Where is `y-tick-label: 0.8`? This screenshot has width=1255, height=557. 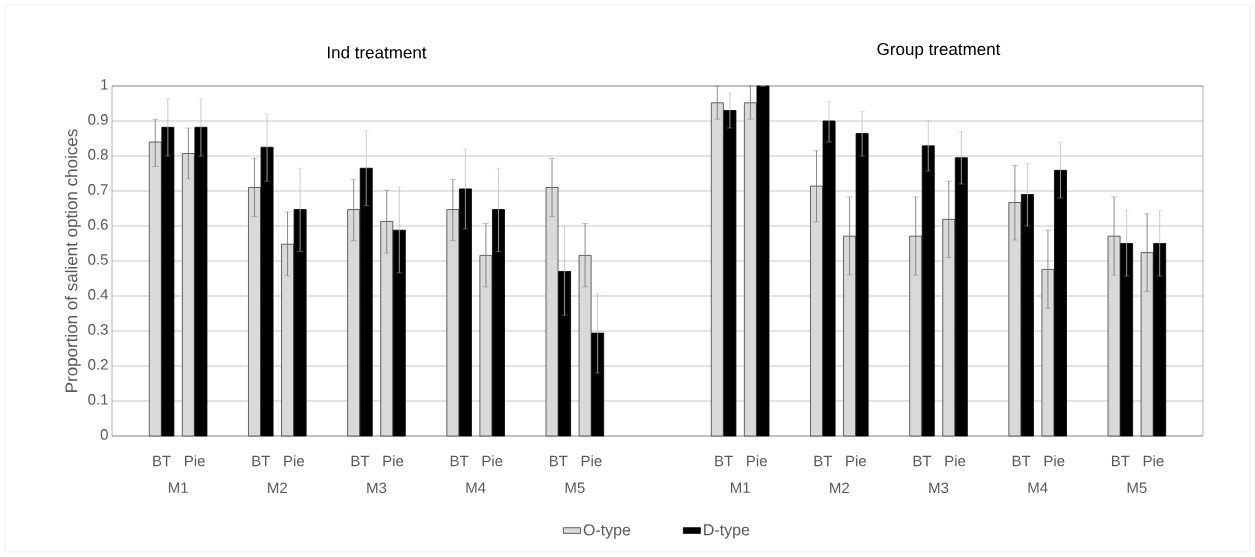 y-tick-label: 0.8 is located at coordinates (98, 154).